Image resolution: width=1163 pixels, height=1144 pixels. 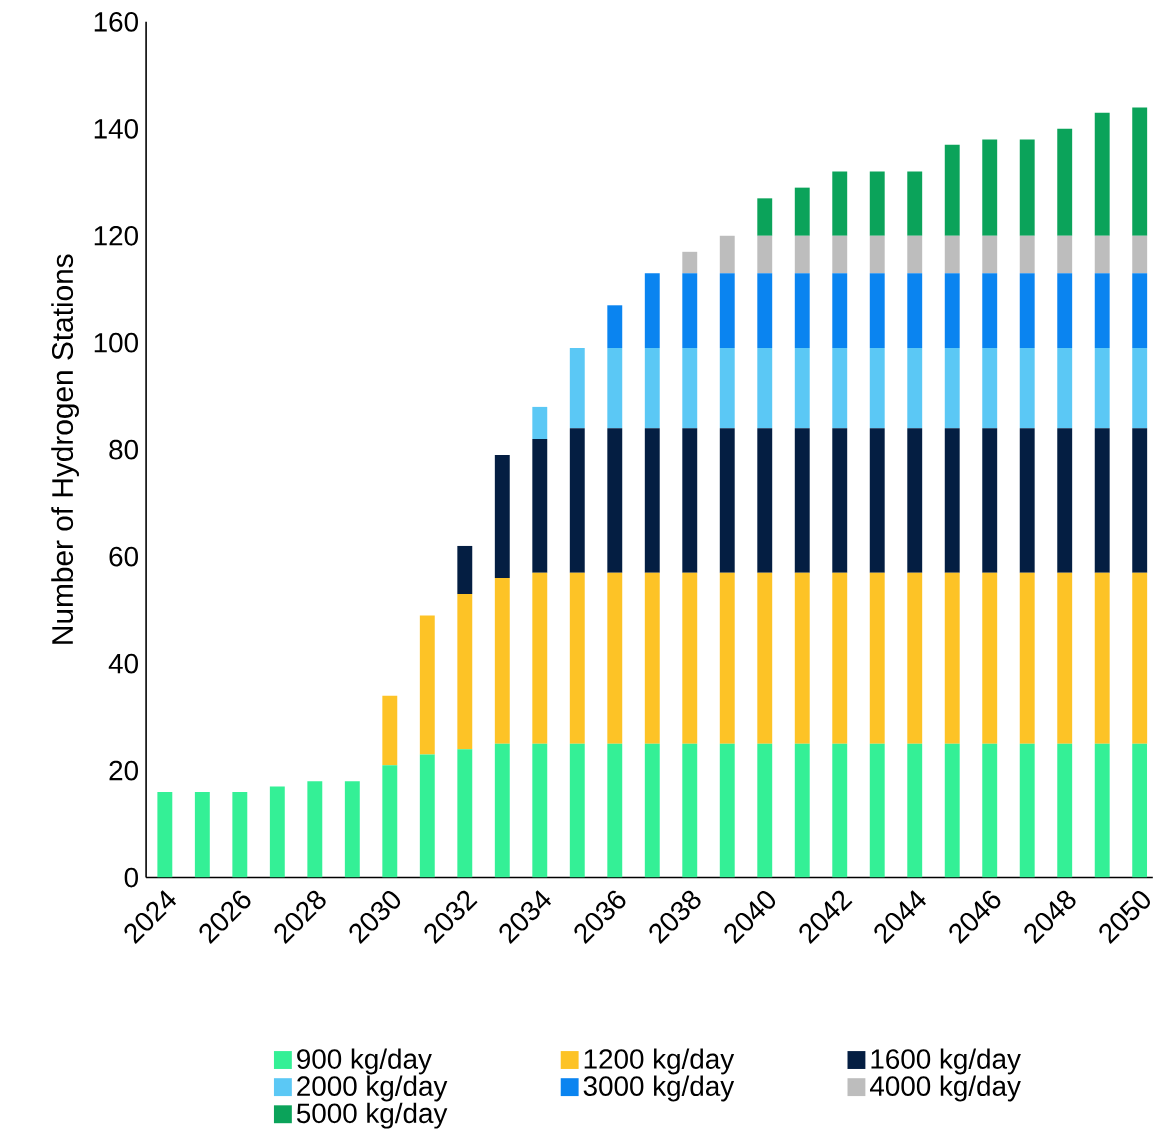 I want to click on legend-label: 5000 kg/day, so click(x=372, y=1115).